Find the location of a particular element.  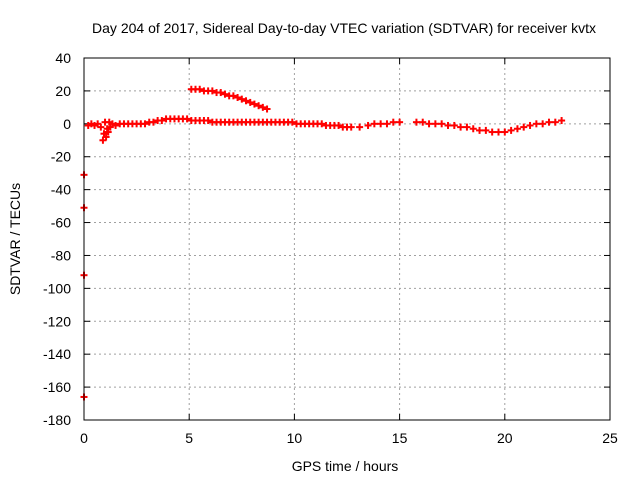

y-tick-label: 20 is located at coordinates (63, 91).